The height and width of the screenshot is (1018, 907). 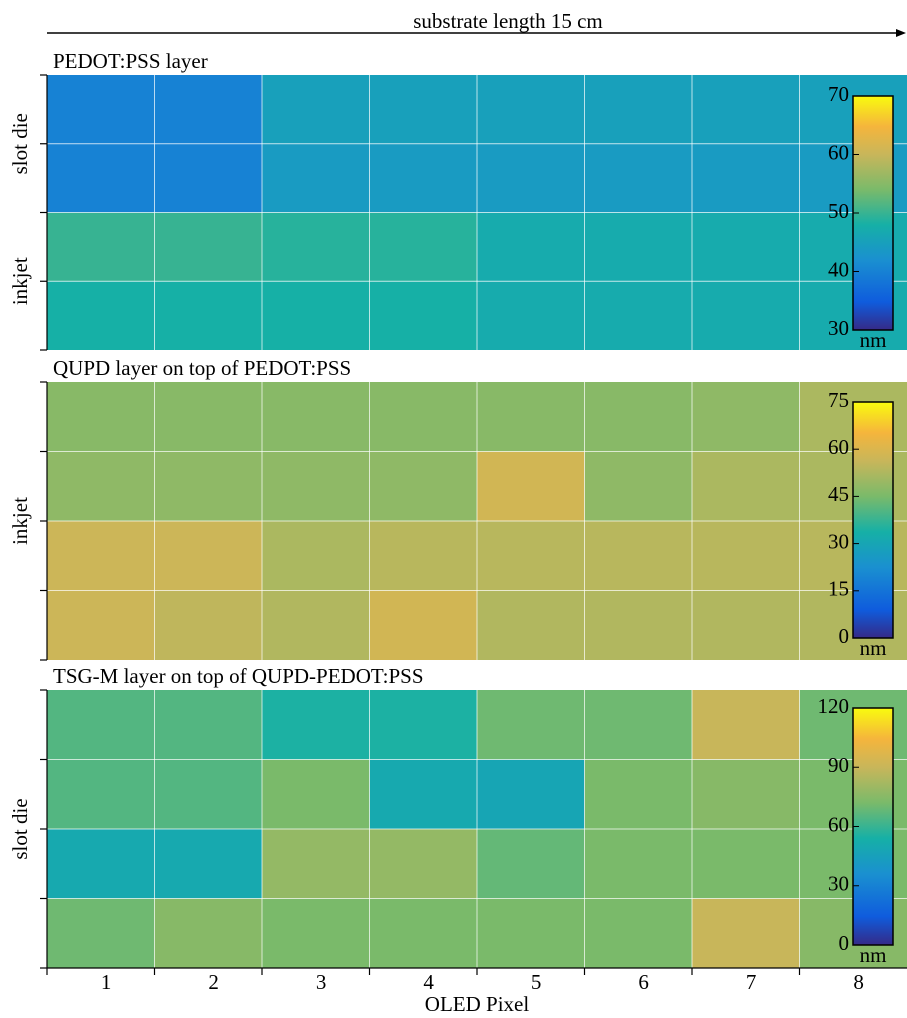 I want to click on x-tick-label: 7, so click(x=751, y=982).